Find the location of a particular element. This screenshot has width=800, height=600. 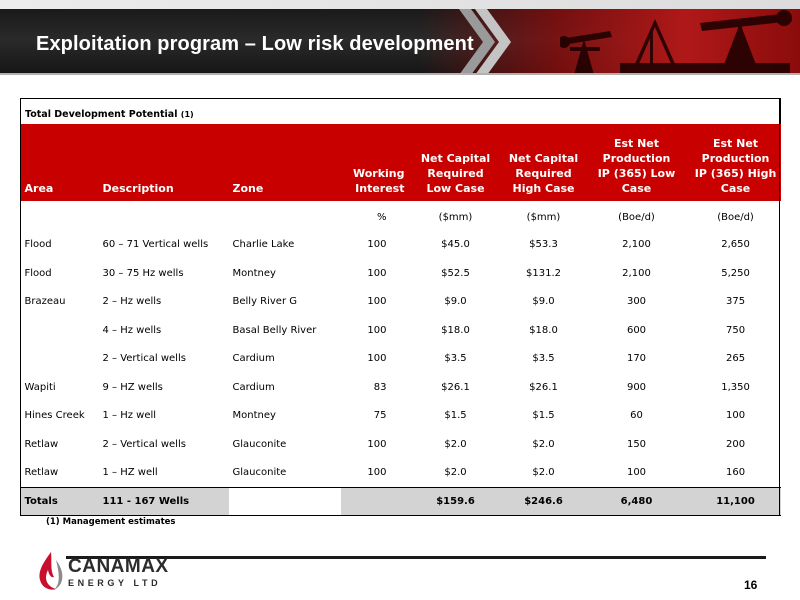

col-header-capital-low: Net Capital Required Low Case is located at coordinates (455, 162).